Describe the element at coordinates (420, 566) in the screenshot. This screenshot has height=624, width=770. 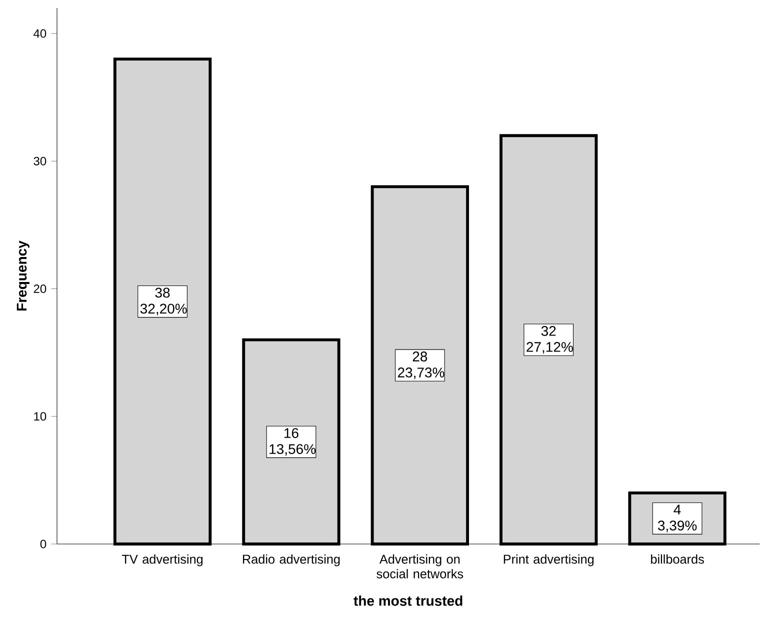
I see `x-tick-label: Advertising on social networks` at that location.